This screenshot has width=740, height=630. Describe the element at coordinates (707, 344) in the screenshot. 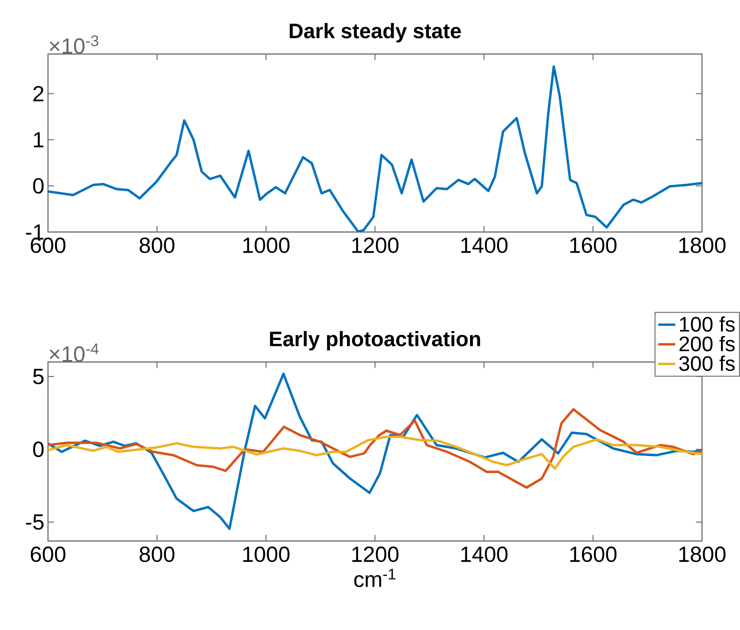

I see `legend-label: 200 fs` at that location.